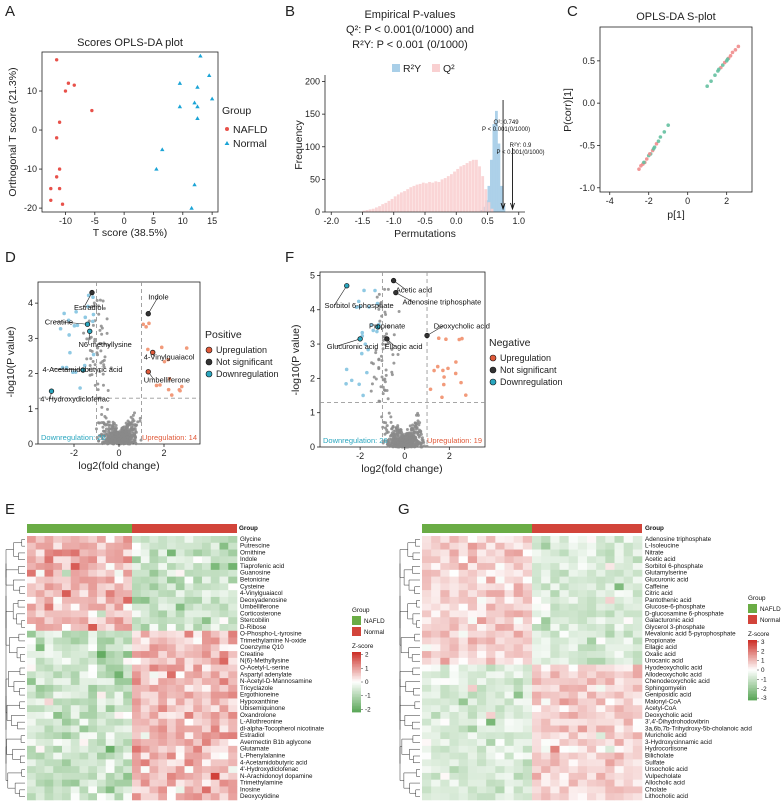 This screenshot has height=807, width=784. What do you see at coordinates (770, 609) in the screenshot?
I see `legend-group-label-0: NAFLD` at bounding box center [770, 609].